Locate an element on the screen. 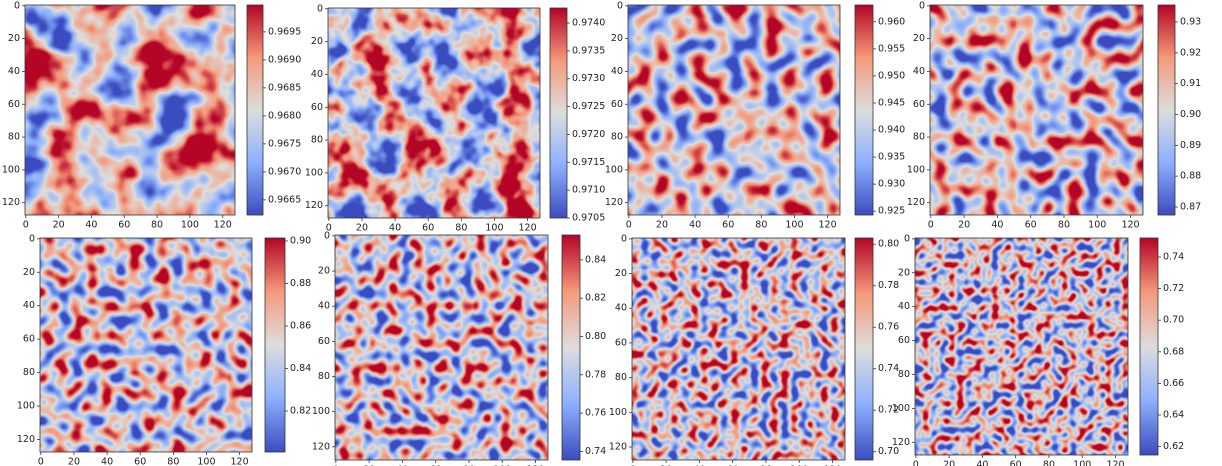 The height and width of the screenshot is (466, 1222). colorbar-tick-label: 0.9695 is located at coordinates (284, 31).